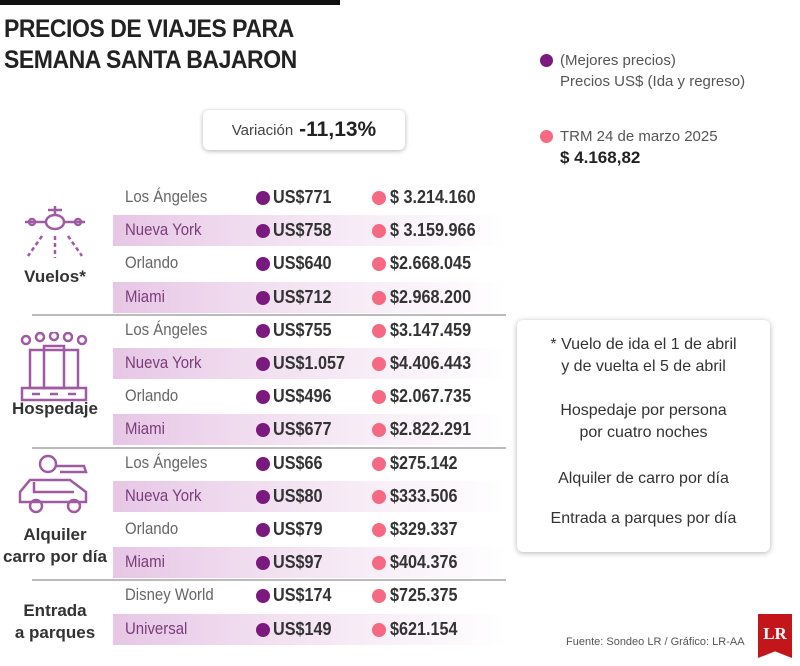 The width and height of the screenshot is (800, 666). What do you see at coordinates (169, 595) in the screenshot?
I see `city-name: Disney World` at bounding box center [169, 595].